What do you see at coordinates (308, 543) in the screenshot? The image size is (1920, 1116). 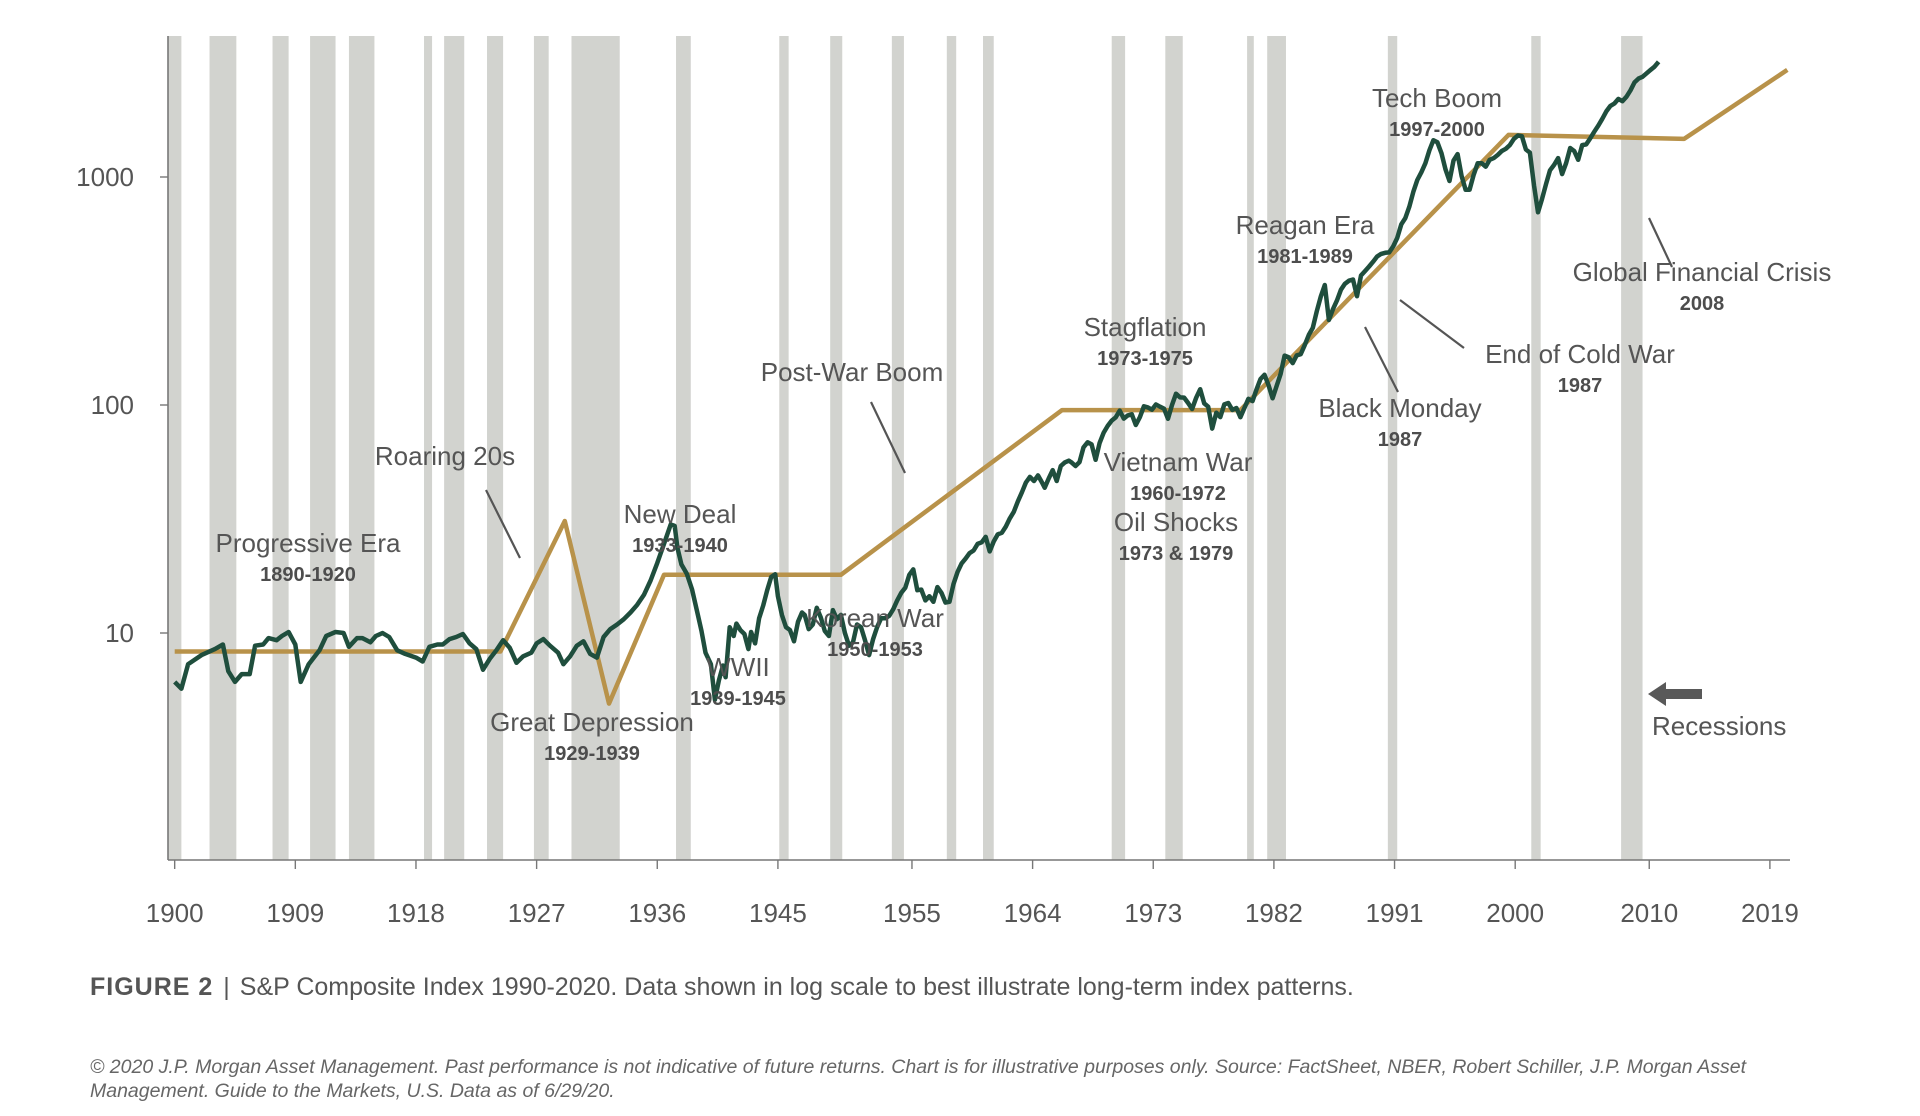 I see `annotation-title: Progressive Era` at bounding box center [308, 543].